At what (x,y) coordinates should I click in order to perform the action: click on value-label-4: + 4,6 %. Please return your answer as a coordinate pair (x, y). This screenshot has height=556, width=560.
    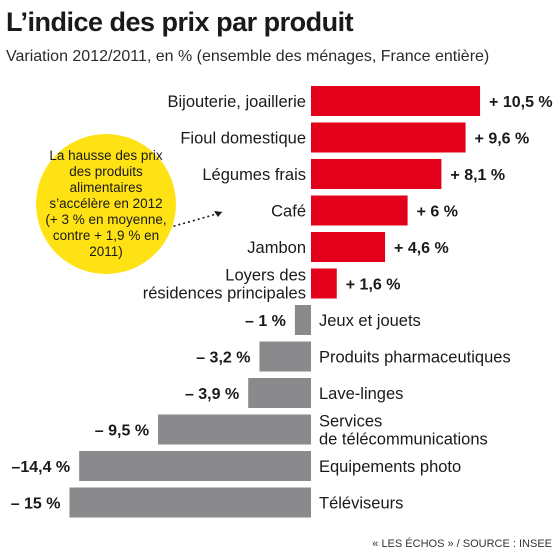
    Looking at the image, I should click on (421, 248).